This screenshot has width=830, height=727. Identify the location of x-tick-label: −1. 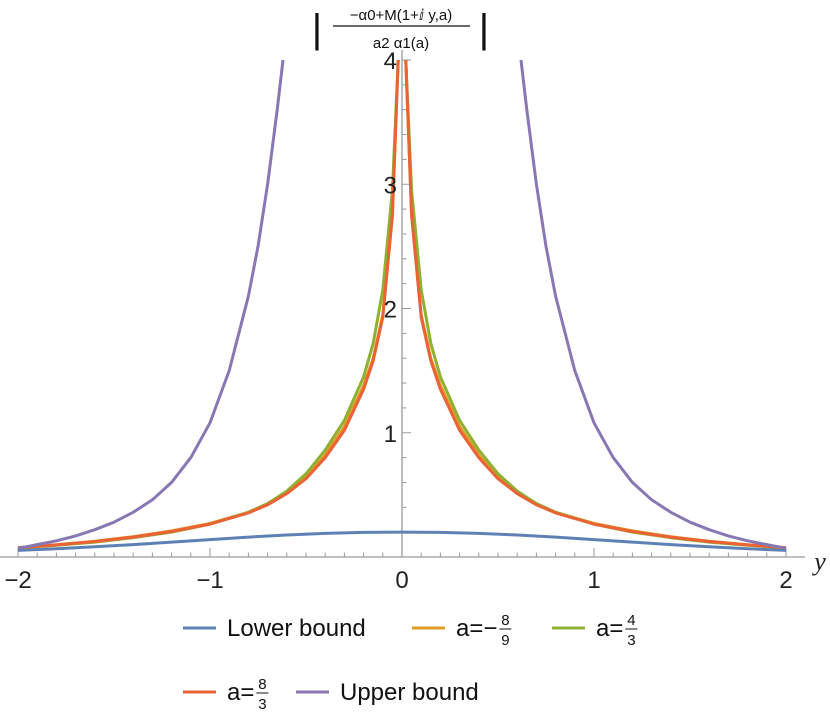
(209, 580).